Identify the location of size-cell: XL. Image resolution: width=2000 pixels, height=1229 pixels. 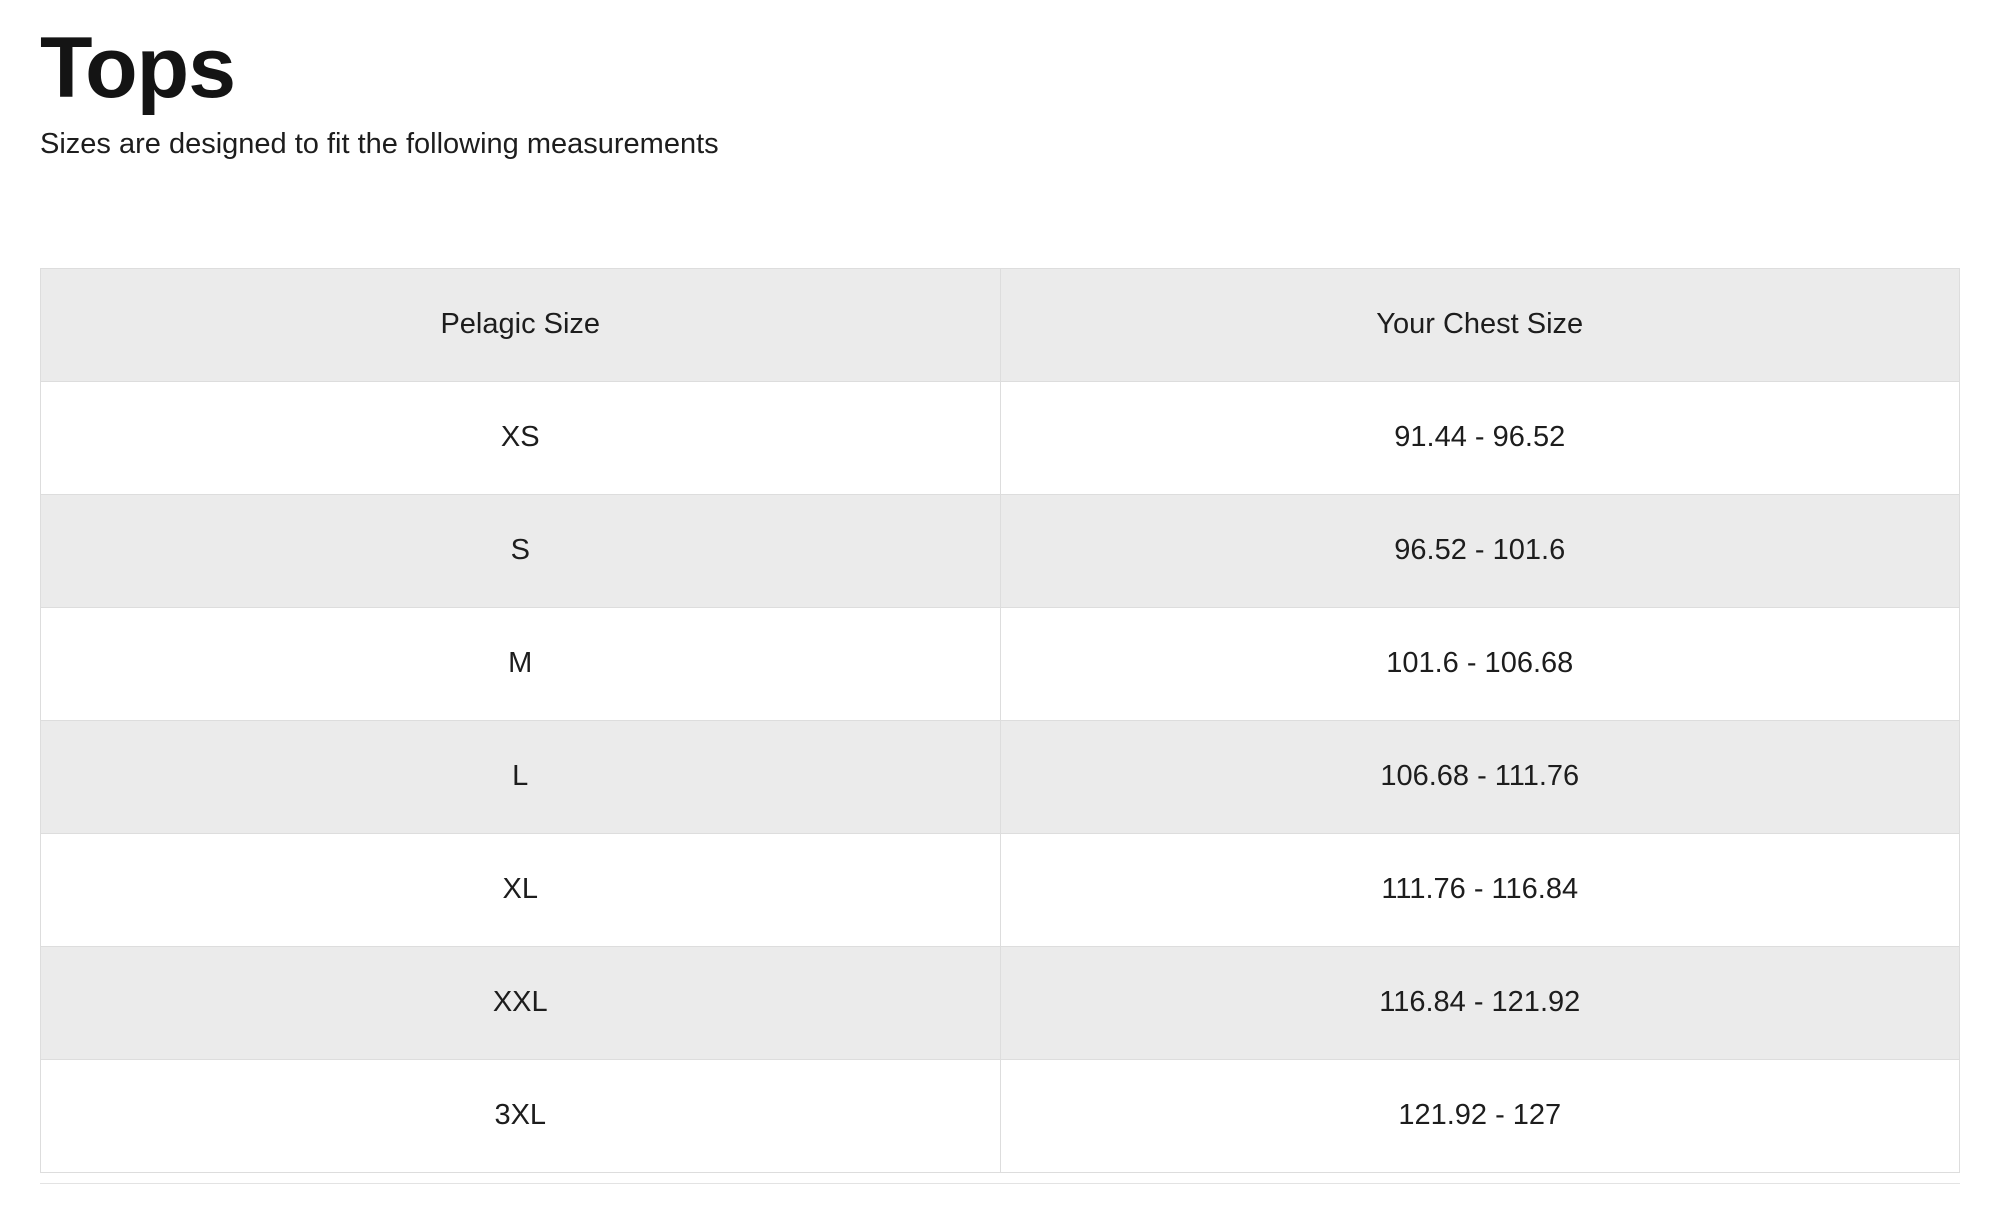
(520, 889).